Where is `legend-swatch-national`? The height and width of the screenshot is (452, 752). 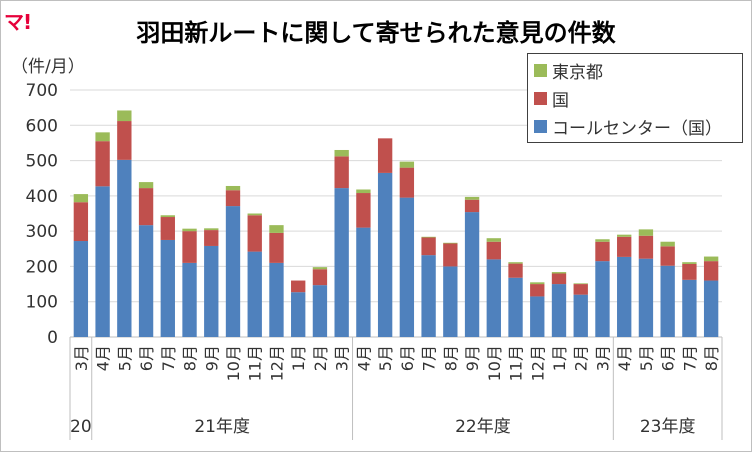 legend-swatch-national is located at coordinates (540, 98).